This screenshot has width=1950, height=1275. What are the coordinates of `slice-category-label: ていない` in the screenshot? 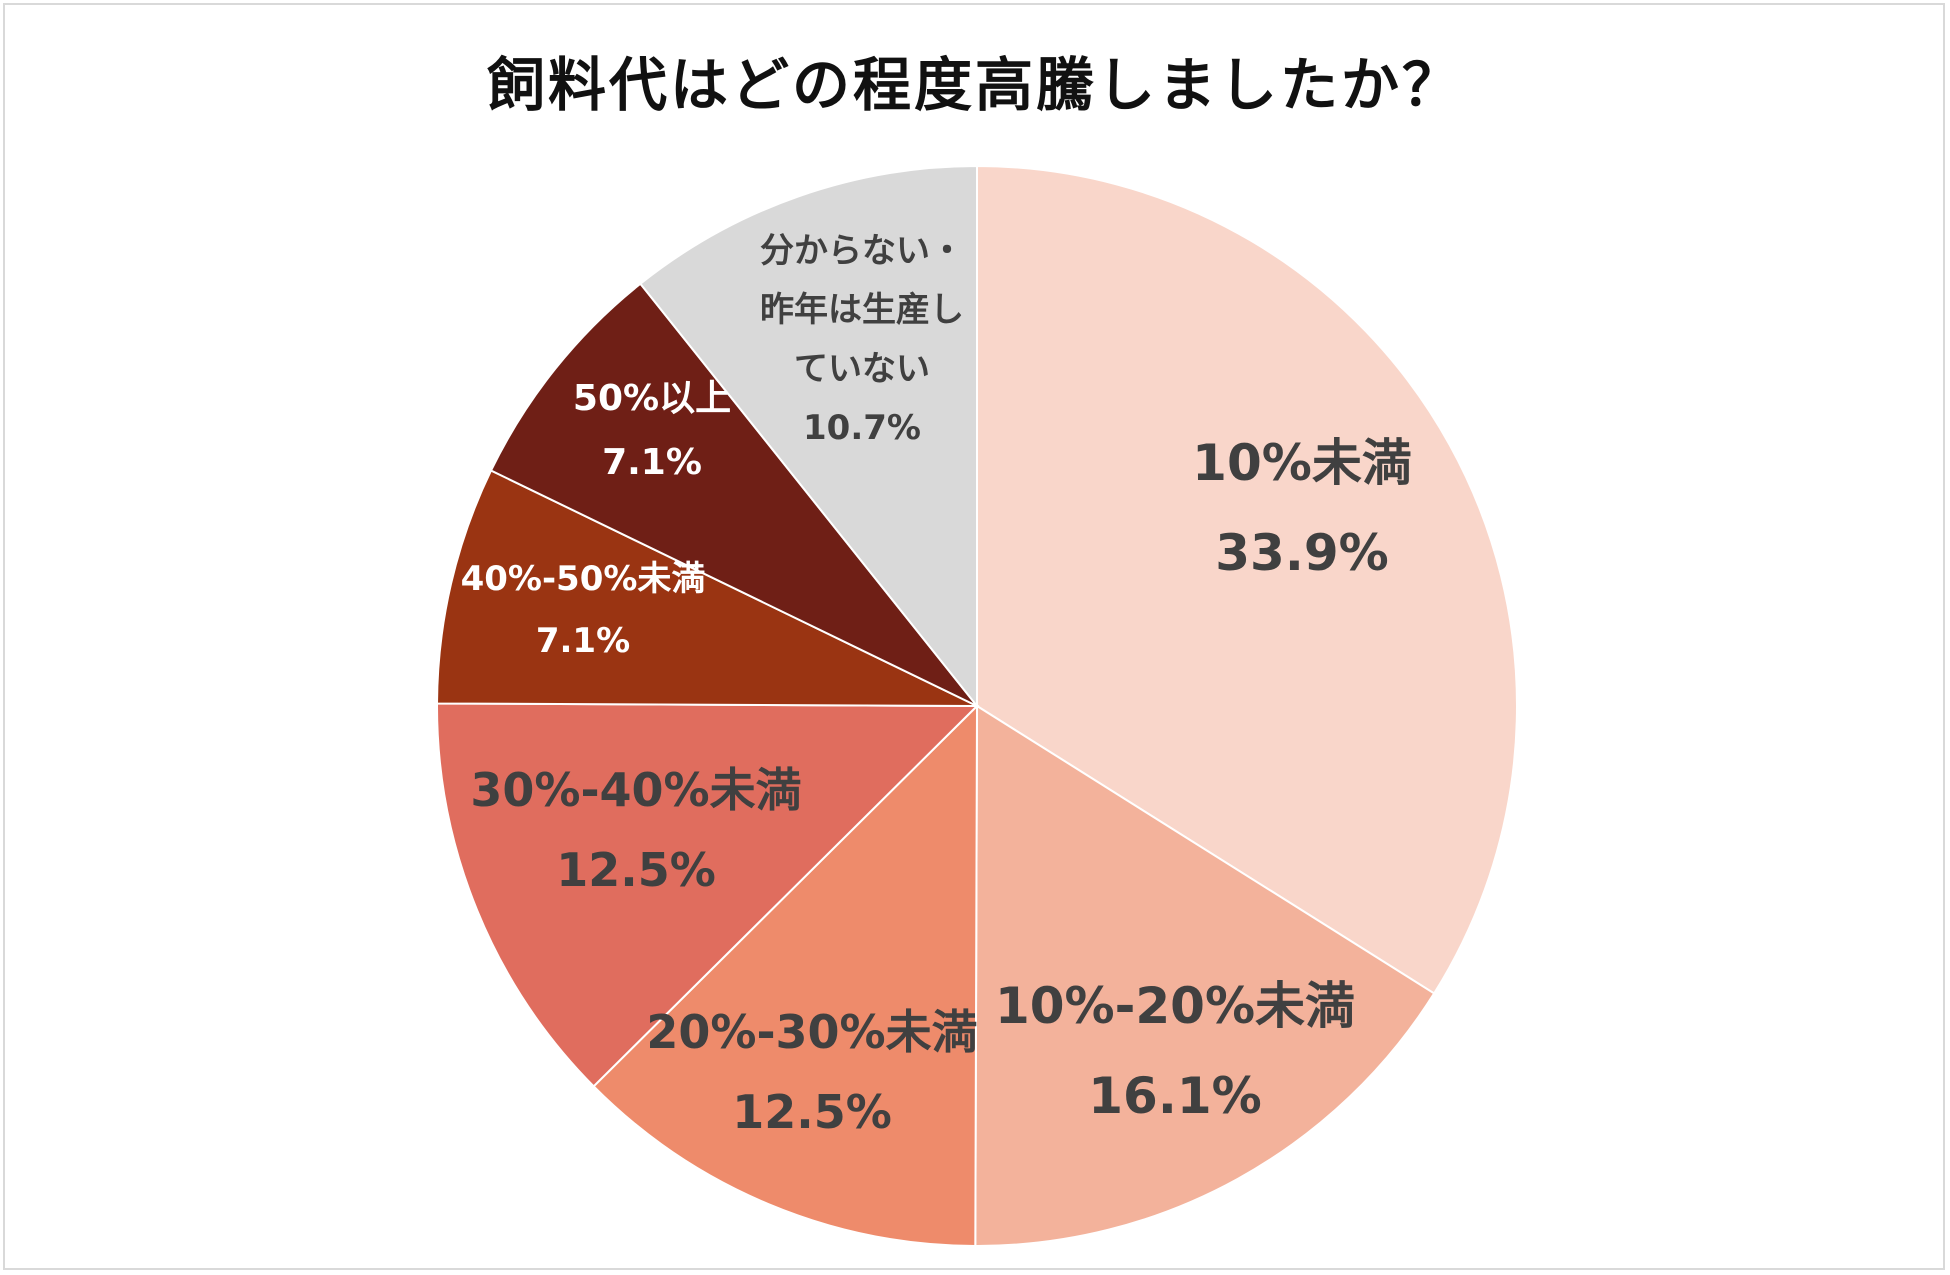 It's located at (862, 369).